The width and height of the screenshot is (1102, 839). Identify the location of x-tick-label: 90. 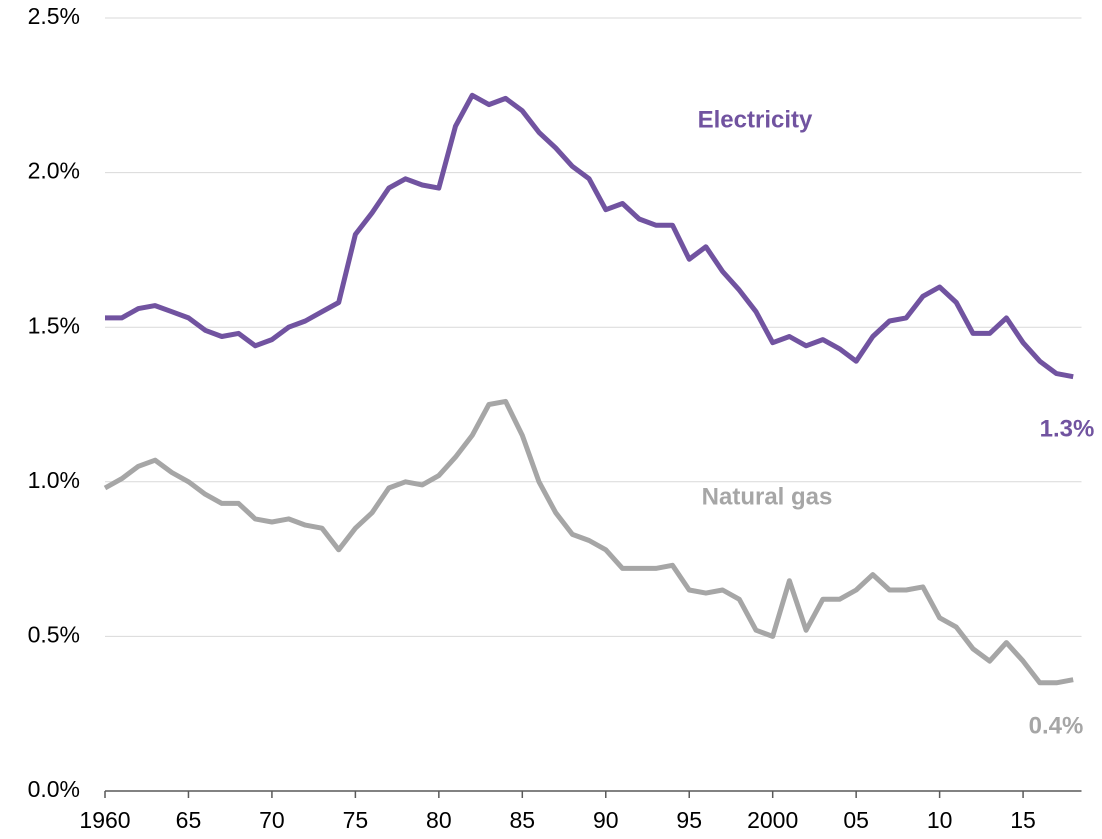
(606, 820).